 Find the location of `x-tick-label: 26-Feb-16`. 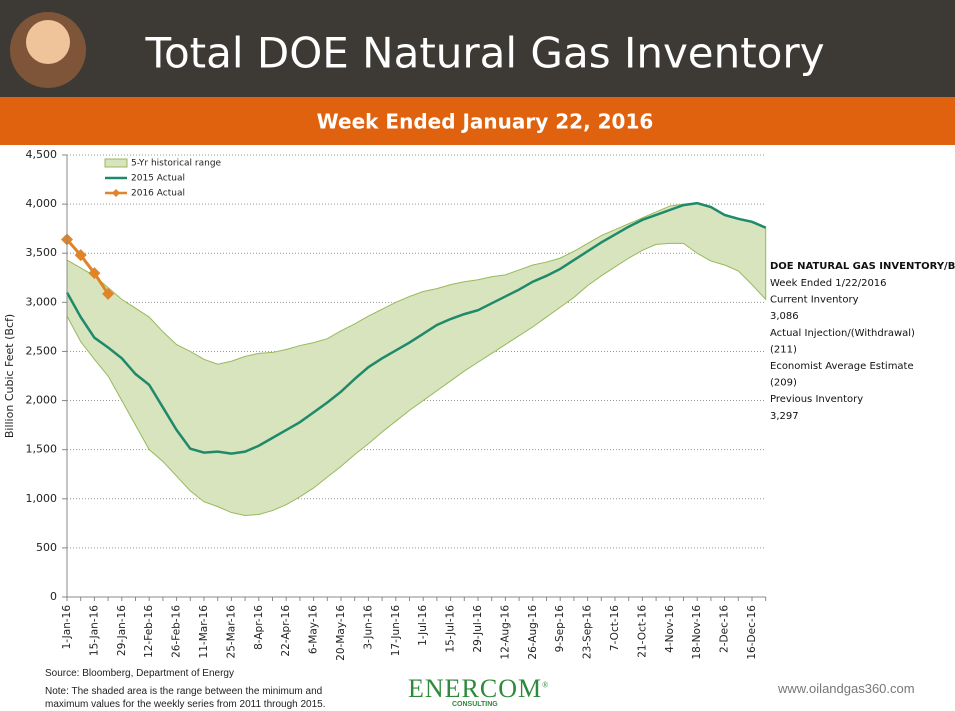

x-tick-label: 26-Feb-16 is located at coordinates (177, 631).